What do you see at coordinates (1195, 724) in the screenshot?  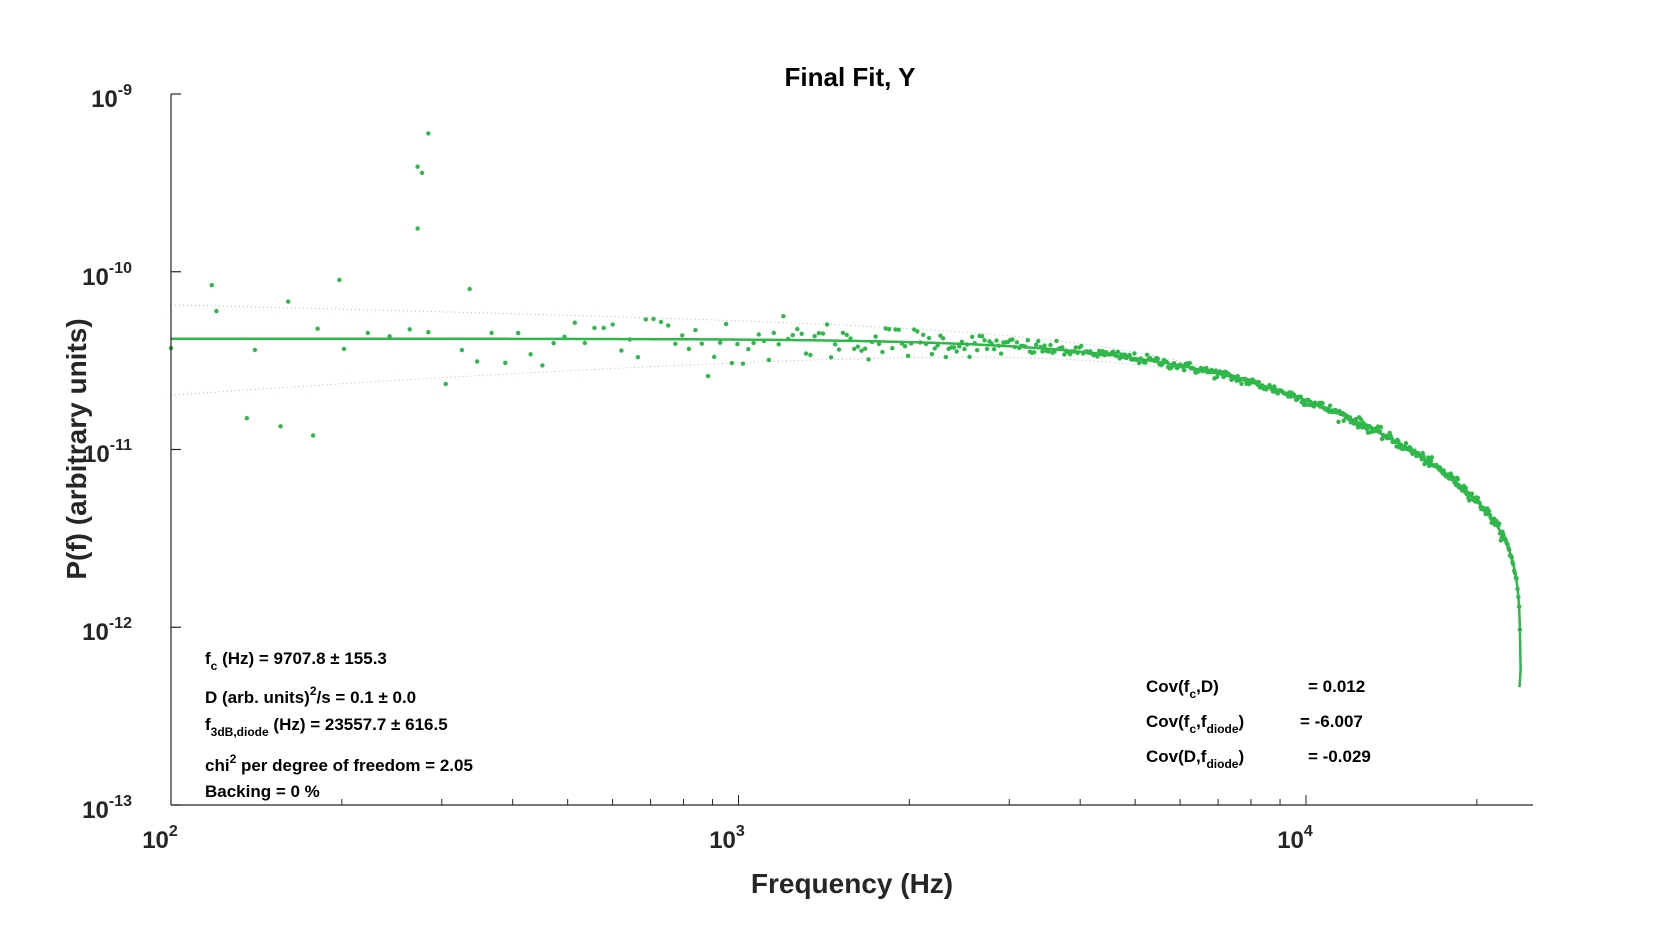 I see `cov-fc-fdiode-annotation: Cov(fc,fdiode)` at bounding box center [1195, 724].